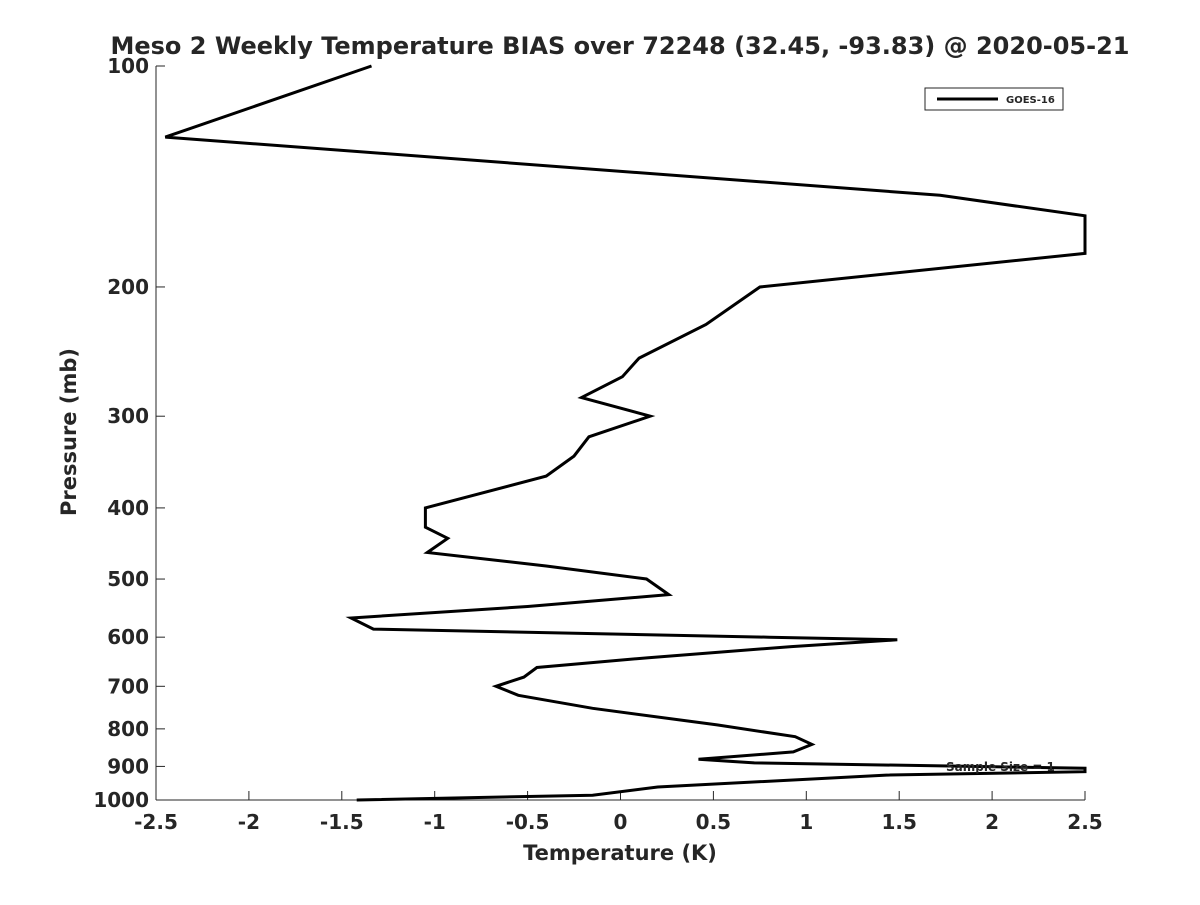  Describe the element at coordinates (528, 822) in the screenshot. I see `x-tick-label: -0.5` at that location.